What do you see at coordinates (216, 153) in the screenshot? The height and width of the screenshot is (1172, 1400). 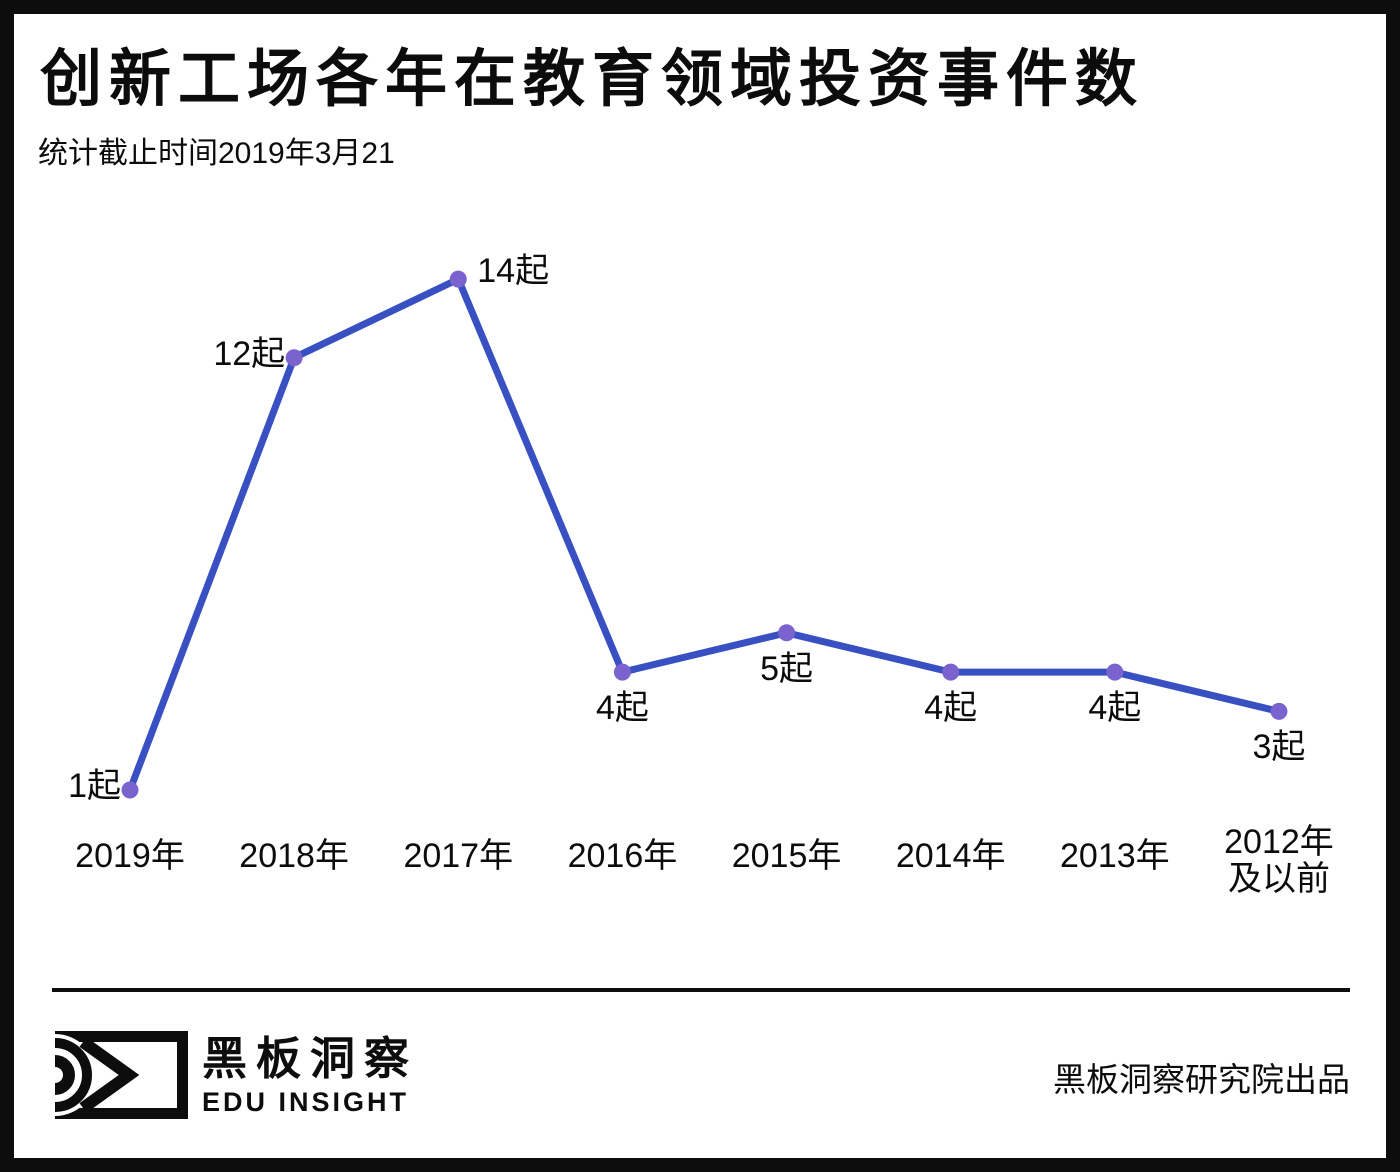 I see `page-subtitle: 统计截止时间2019年3月21` at bounding box center [216, 153].